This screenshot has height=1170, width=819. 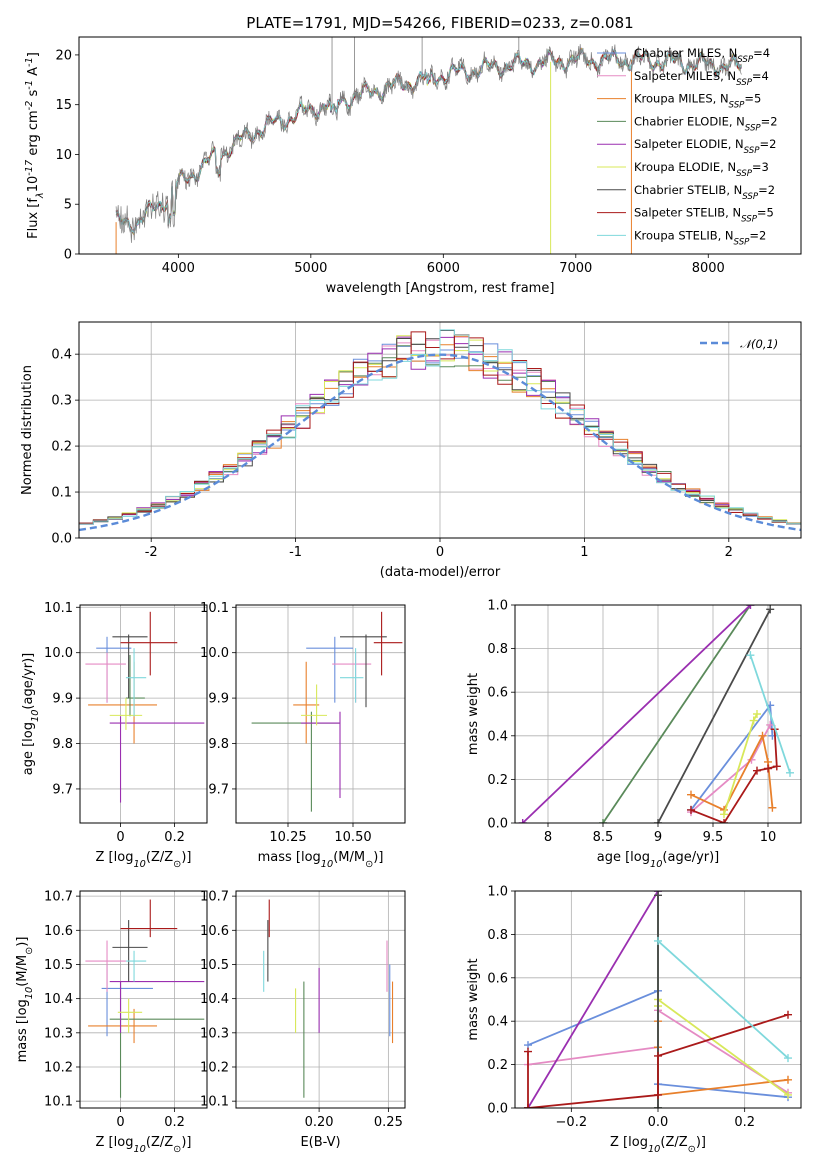 What do you see at coordinates (62, 699) in the screenshot?
I see `age-vs-Z-ytick-label: 9.9` at bounding box center [62, 699].